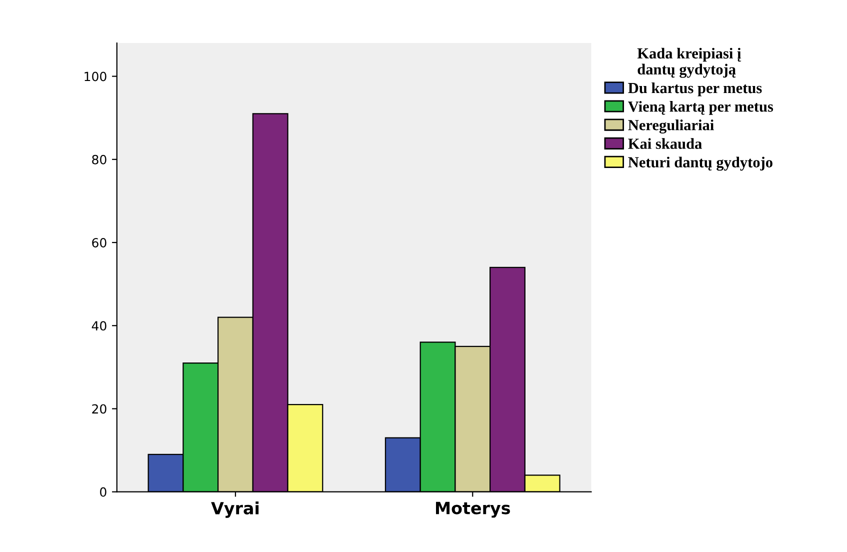  I want to click on y-tick-label: 80, so click(99, 159).